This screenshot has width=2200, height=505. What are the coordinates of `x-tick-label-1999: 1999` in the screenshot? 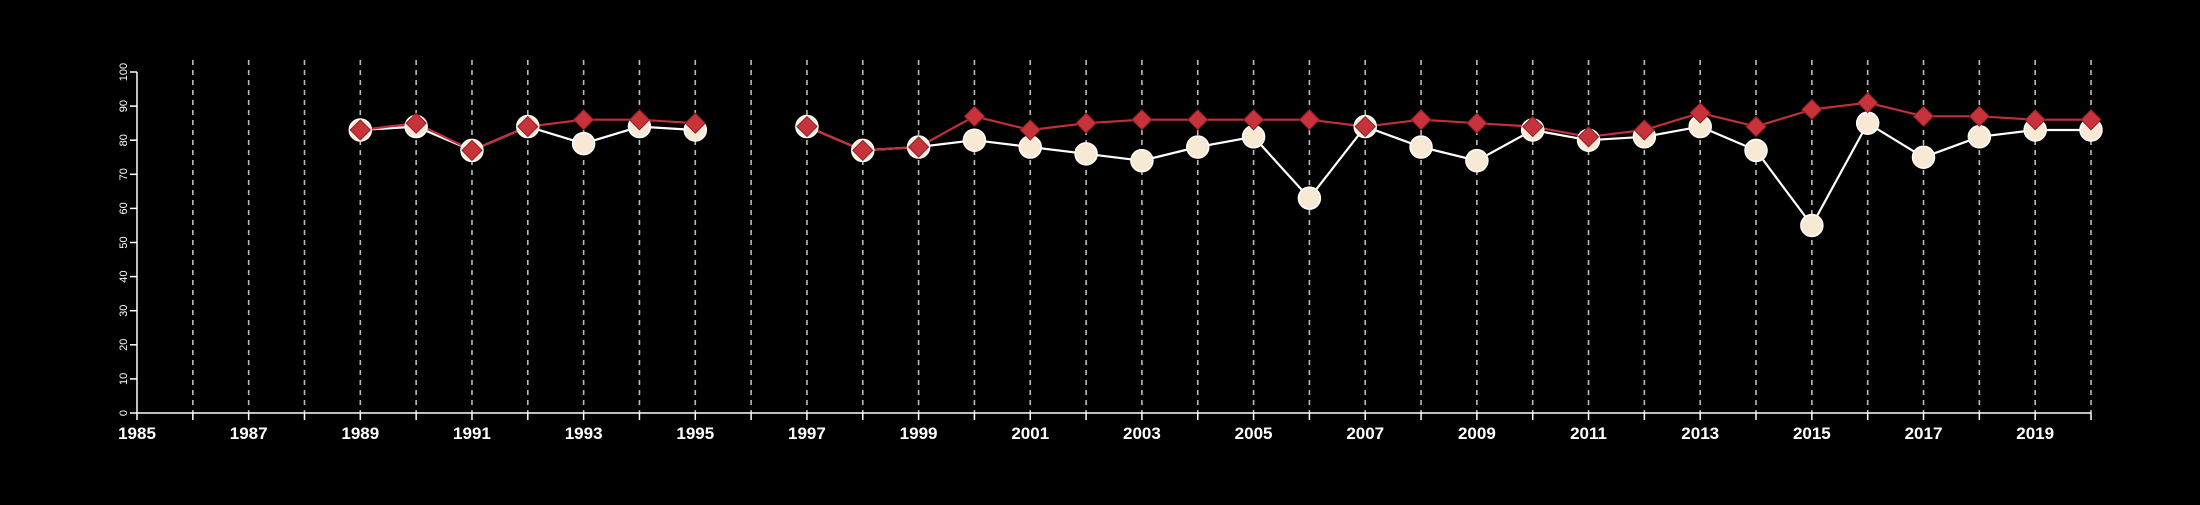 It's located at (919, 433).